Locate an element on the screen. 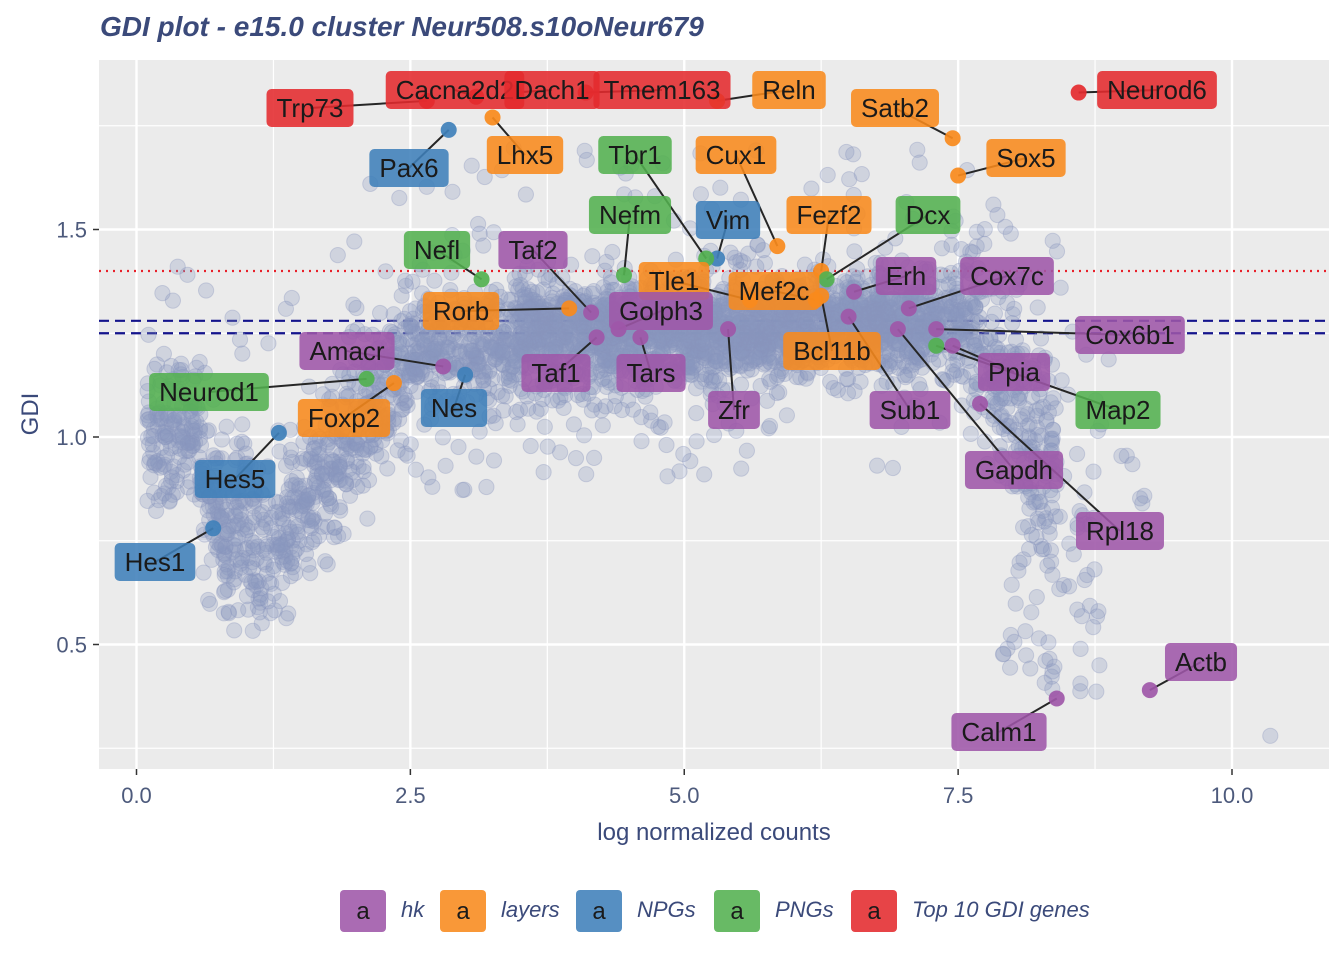 Image resolution: width=1344 pixels, height=960 pixels. legend-label: layers is located at coordinates (530, 909).